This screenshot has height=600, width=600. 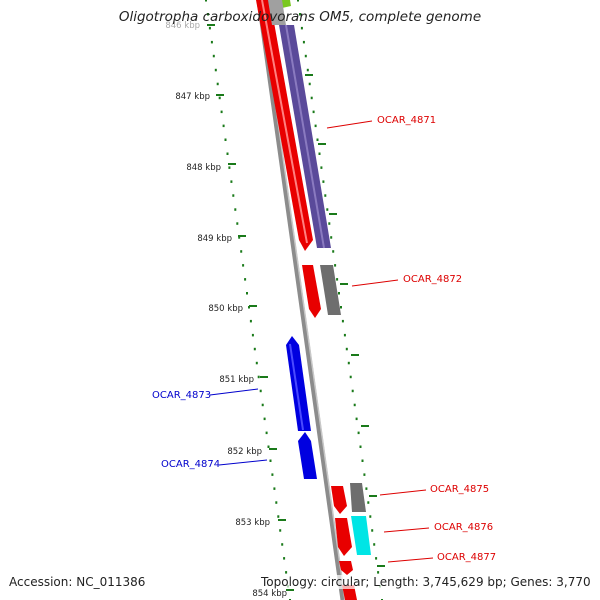 I want to click on feature-label-ocar-4871: OCAR_4871, so click(x=406, y=120).